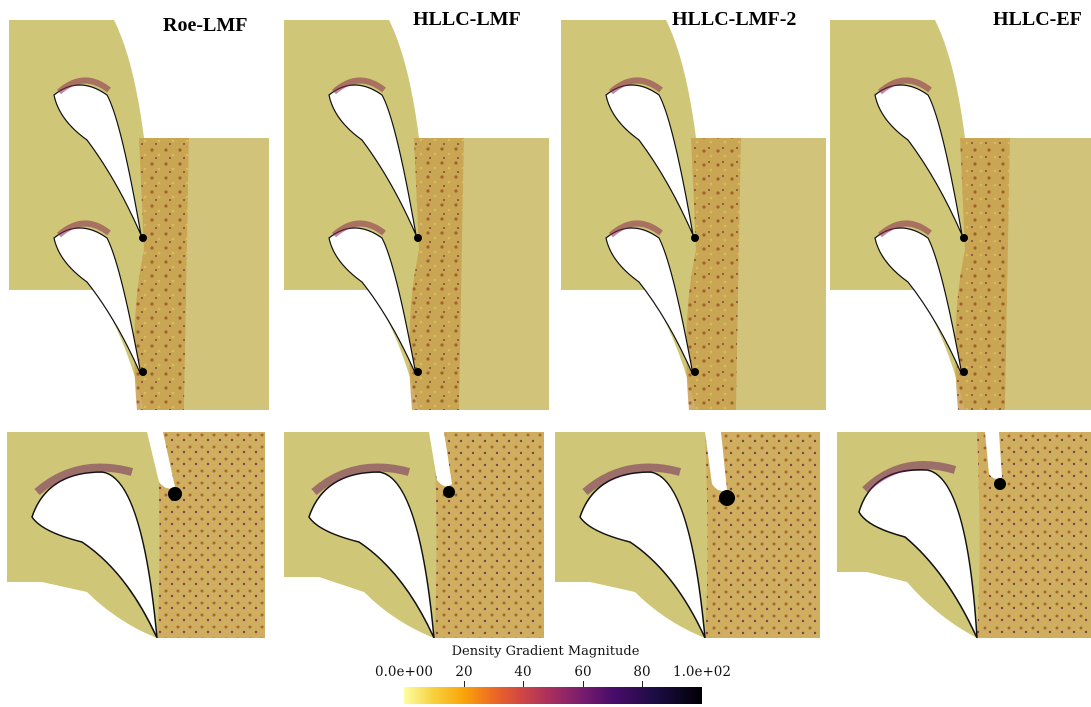 This screenshot has width=1091, height=707. Describe the element at coordinates (960, 215) in the screenshot. I see `field-panel-hllc-ef` at that location.